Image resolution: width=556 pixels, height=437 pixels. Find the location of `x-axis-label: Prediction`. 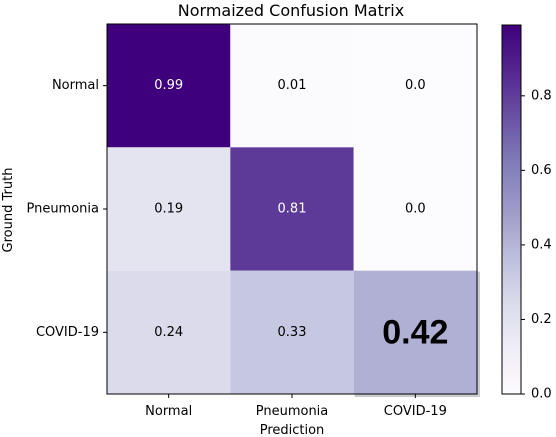

x-axis-label: Prediction is located at coordinates (292, 430).